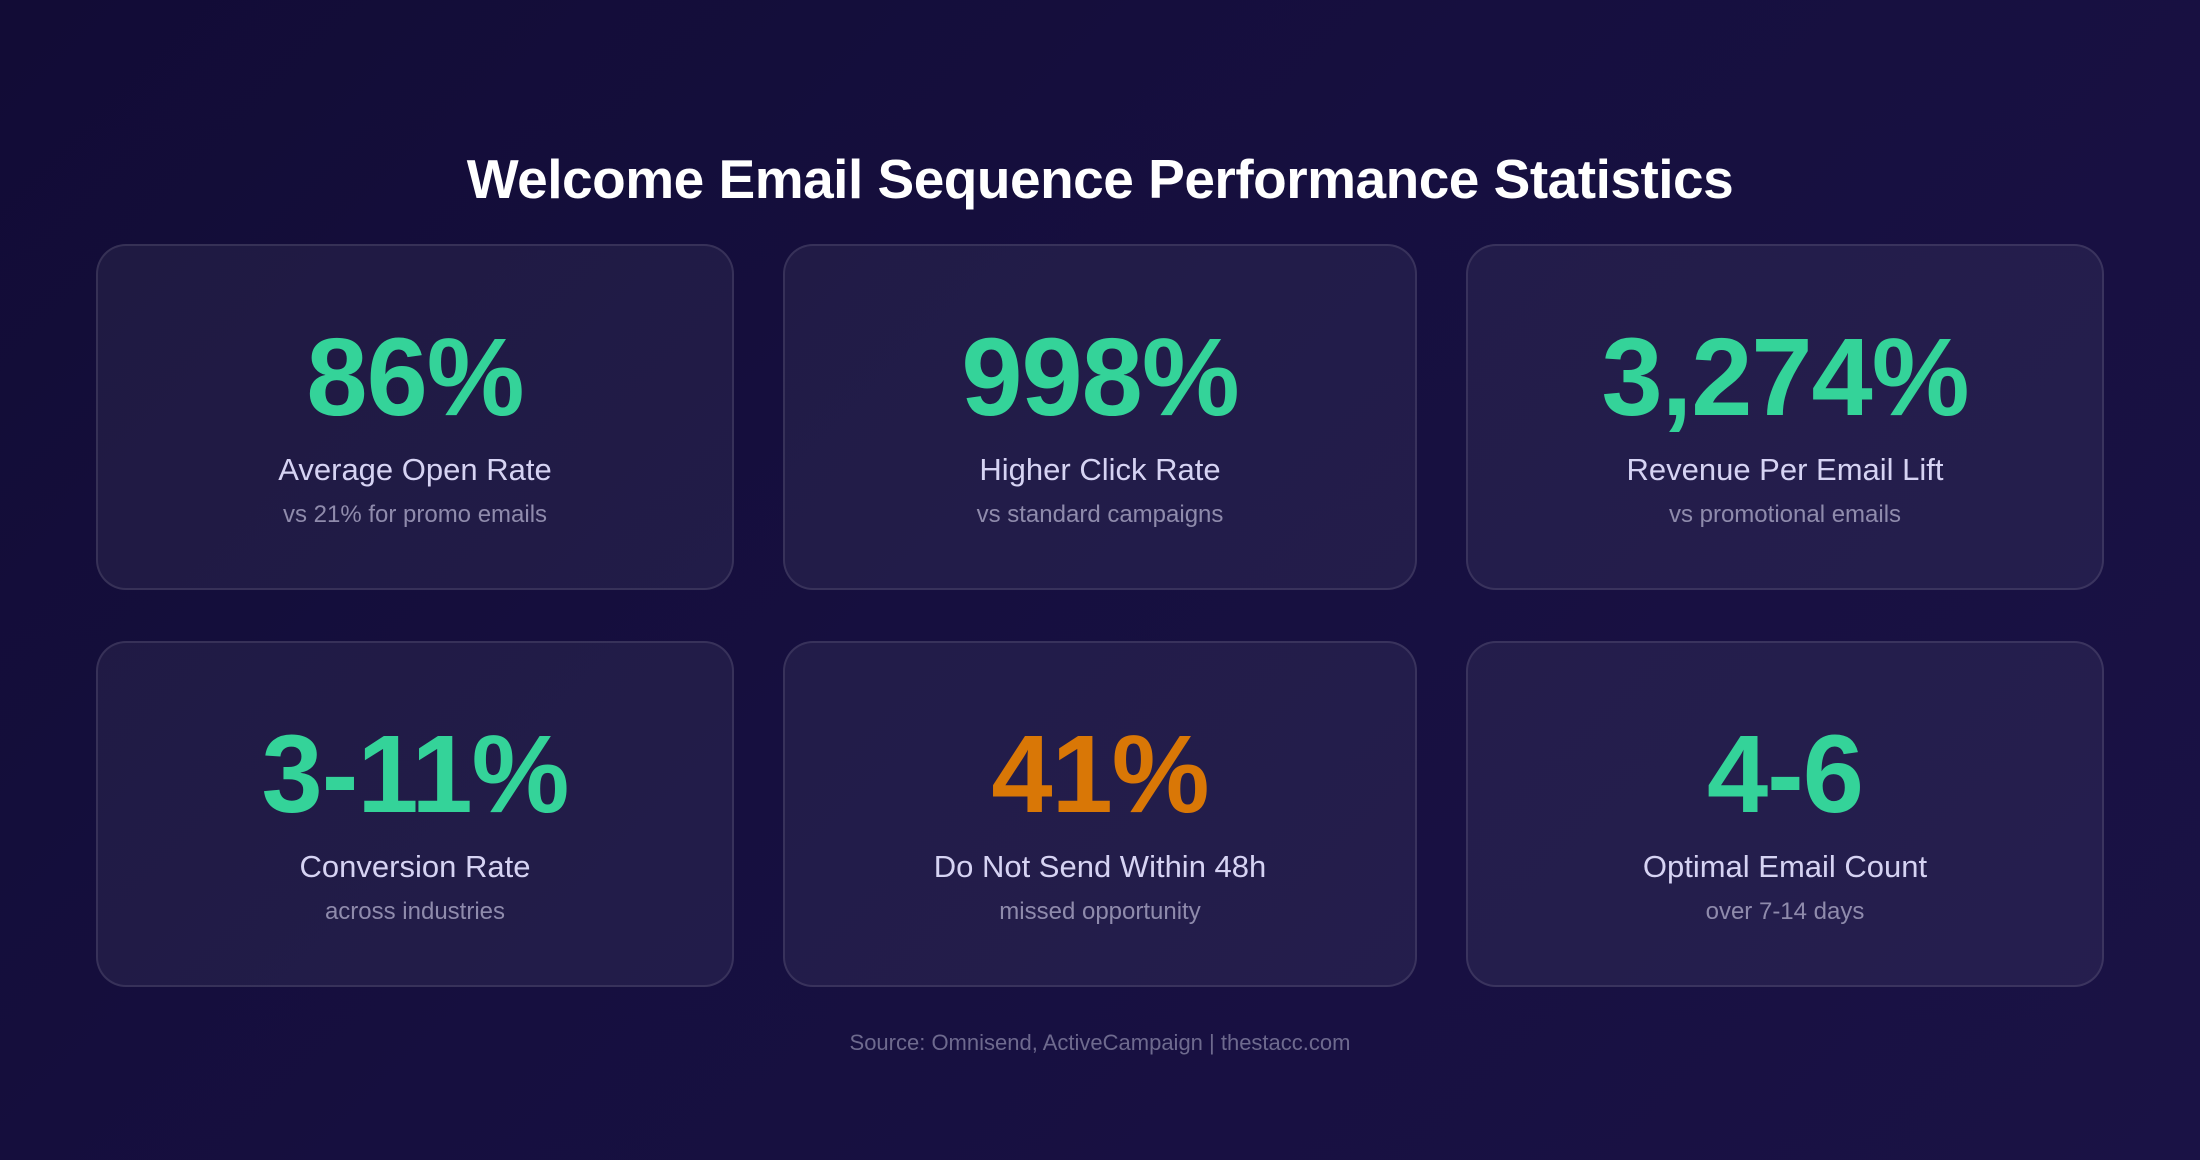 Image resolution: width=2200 pixels, height=1160 pixels. Describe the element at coordinates (1785, 911) in the screenshot. I see `stat-subtext: over 7-14 days` at that location.